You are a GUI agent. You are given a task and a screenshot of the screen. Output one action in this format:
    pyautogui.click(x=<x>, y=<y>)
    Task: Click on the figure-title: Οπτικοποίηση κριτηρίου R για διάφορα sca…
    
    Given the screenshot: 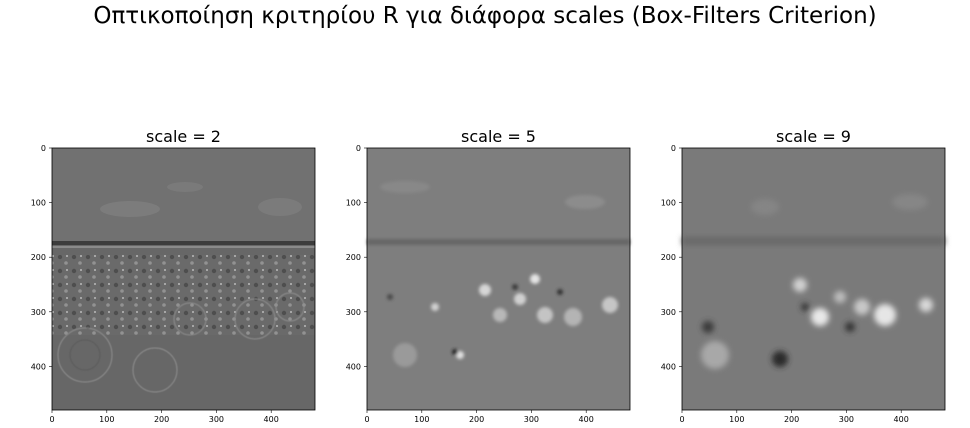 What is the action you would take?
    pyautogui.click(x=485, y=16)
    